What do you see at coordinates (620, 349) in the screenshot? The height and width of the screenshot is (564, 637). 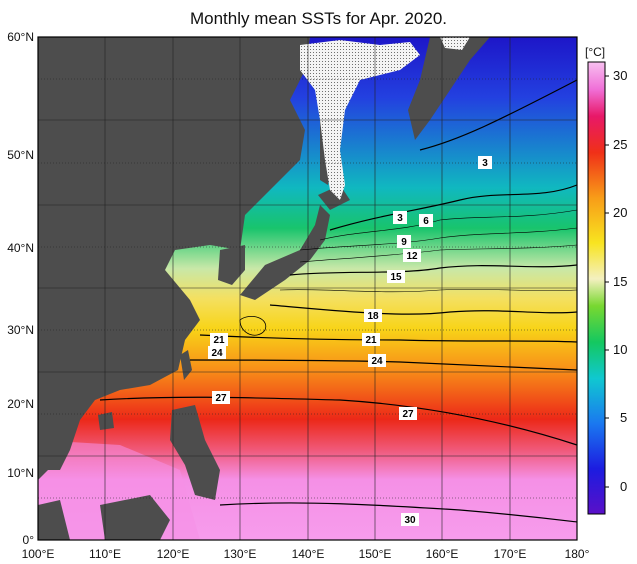 I see `colorbar-tick: 10` at bounding box center [620, 349].